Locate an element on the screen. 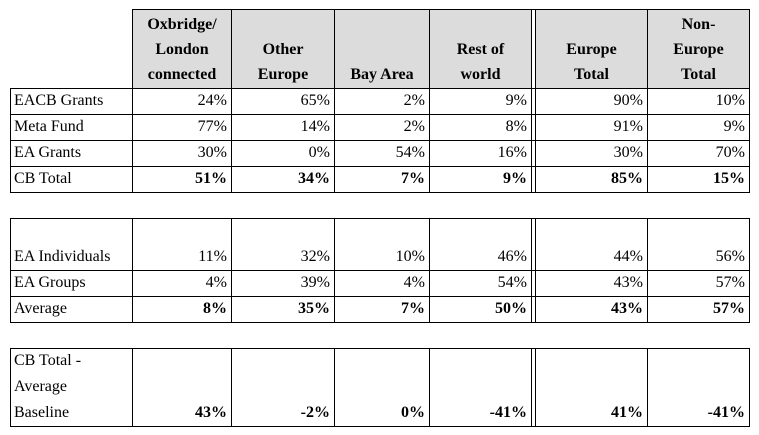 The height and width of the screenshot is (435, 759). row-label: EA Individuals is located at coordinates (62, 256).